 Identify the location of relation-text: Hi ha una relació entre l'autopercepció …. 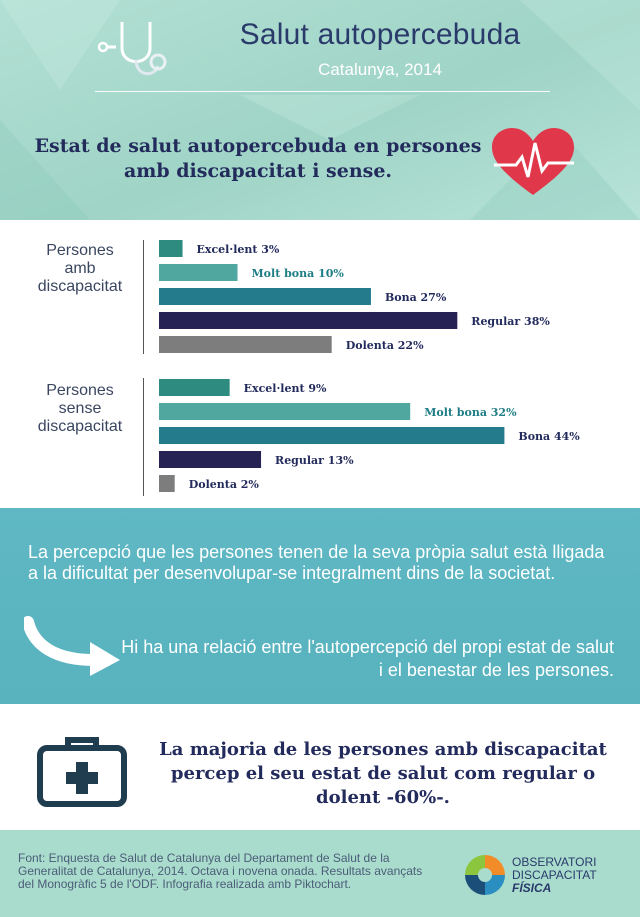
(367, 658).